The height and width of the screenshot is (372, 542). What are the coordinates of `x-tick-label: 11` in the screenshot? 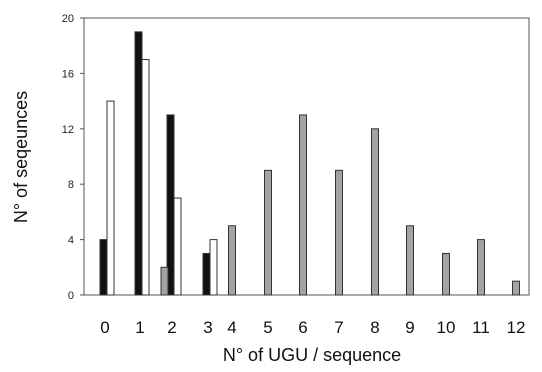 It's located at (481, 327).